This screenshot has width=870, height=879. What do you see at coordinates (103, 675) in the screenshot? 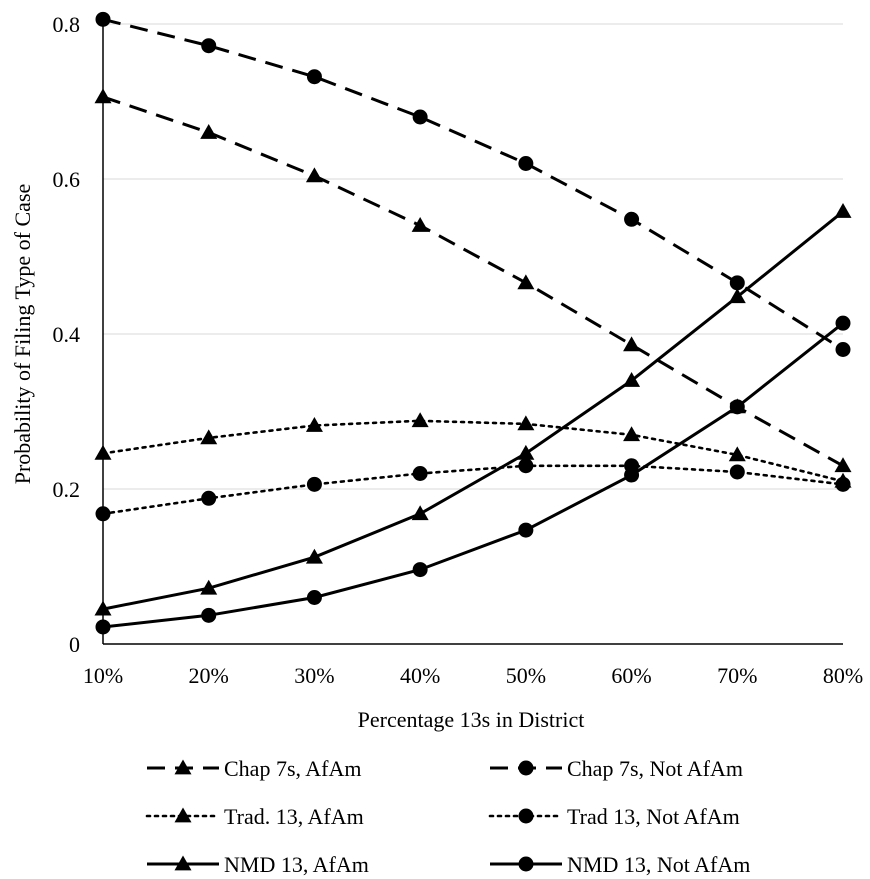
I see `x-tick-label: 10%` at bounding box center [103, 675].